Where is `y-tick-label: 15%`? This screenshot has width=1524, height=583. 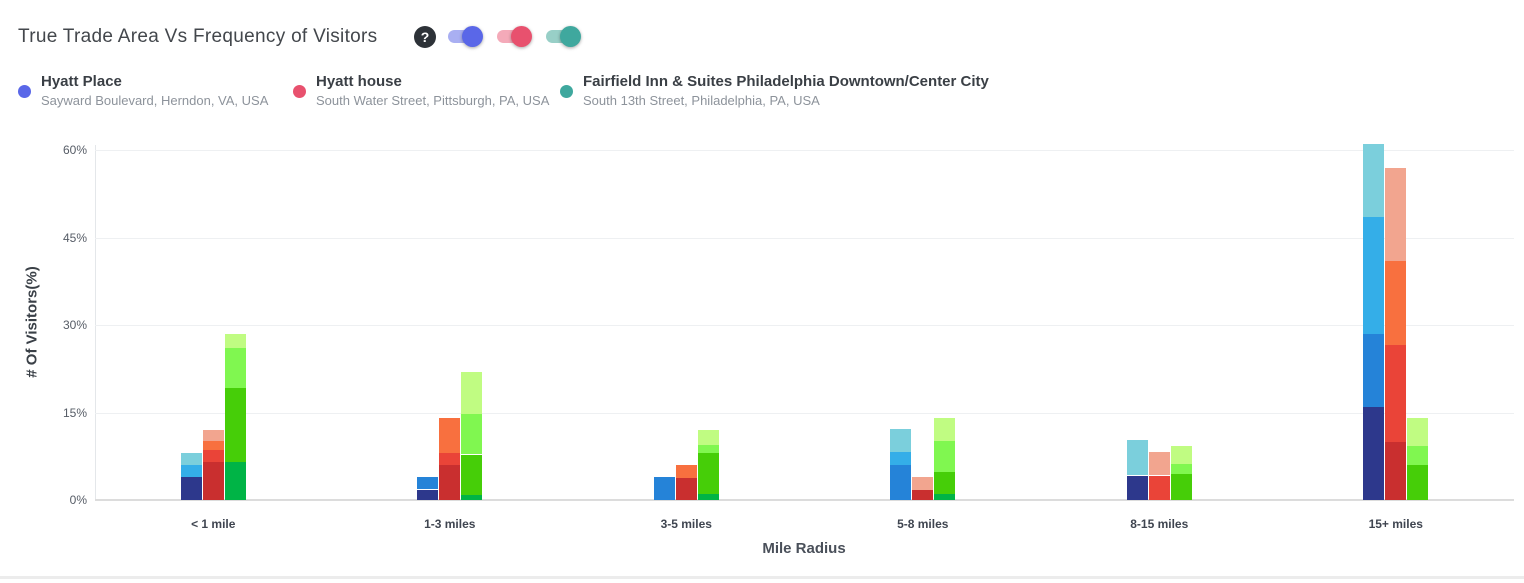 y-tick-label: 15% is located at coordinates (74, 412).